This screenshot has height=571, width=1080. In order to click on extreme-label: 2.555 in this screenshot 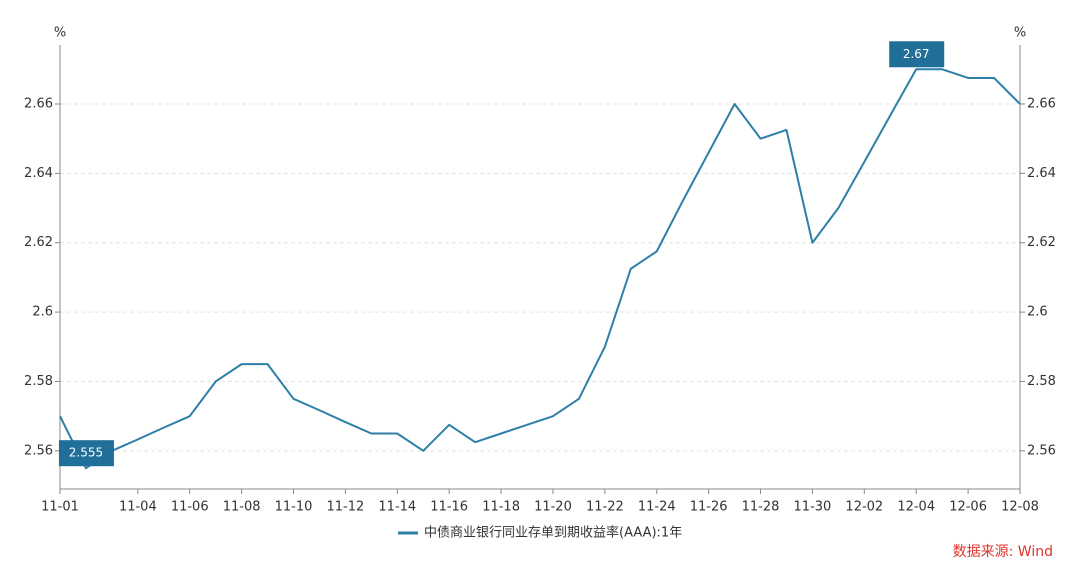, I will do `click(86, 453)`.